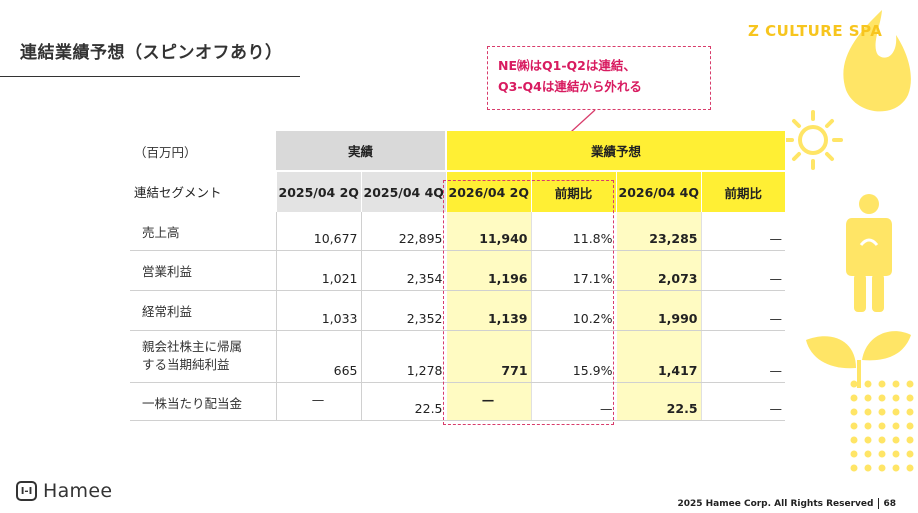  What do you see at coordinates (318, 231) in the screenshot?
I see `table-cell: 10,677` at bounding box center [318, 231].